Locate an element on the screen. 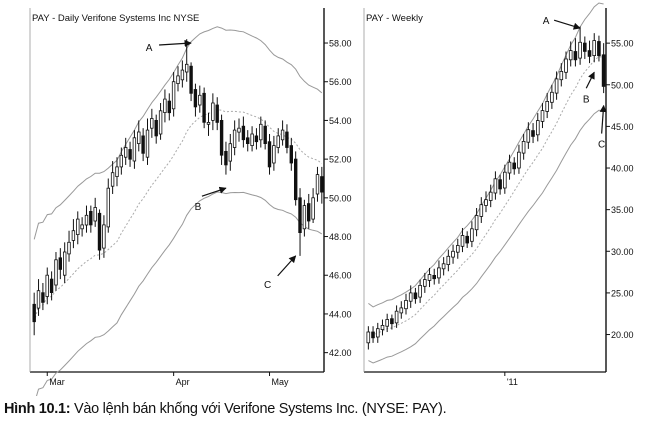 This screenshot has width=653, height=440. weekly-annotation-label: B is located at coordinates (586, 99).